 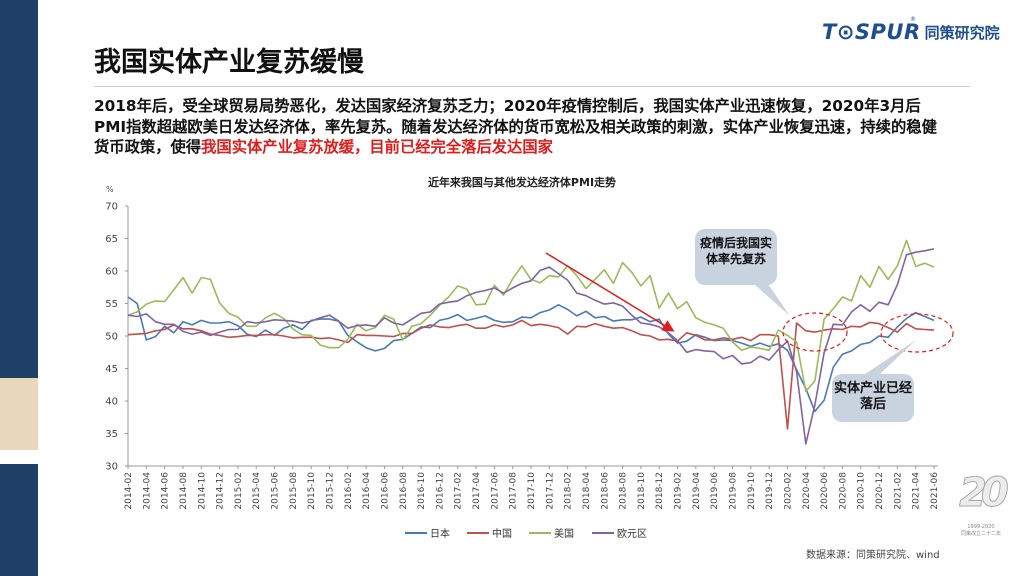 What do you see at coordinates (522, 182) in the screenshot?
I see `chart-title: 近年来我国与其他发达经济体PMI走势` at bounding box center [522, 182].